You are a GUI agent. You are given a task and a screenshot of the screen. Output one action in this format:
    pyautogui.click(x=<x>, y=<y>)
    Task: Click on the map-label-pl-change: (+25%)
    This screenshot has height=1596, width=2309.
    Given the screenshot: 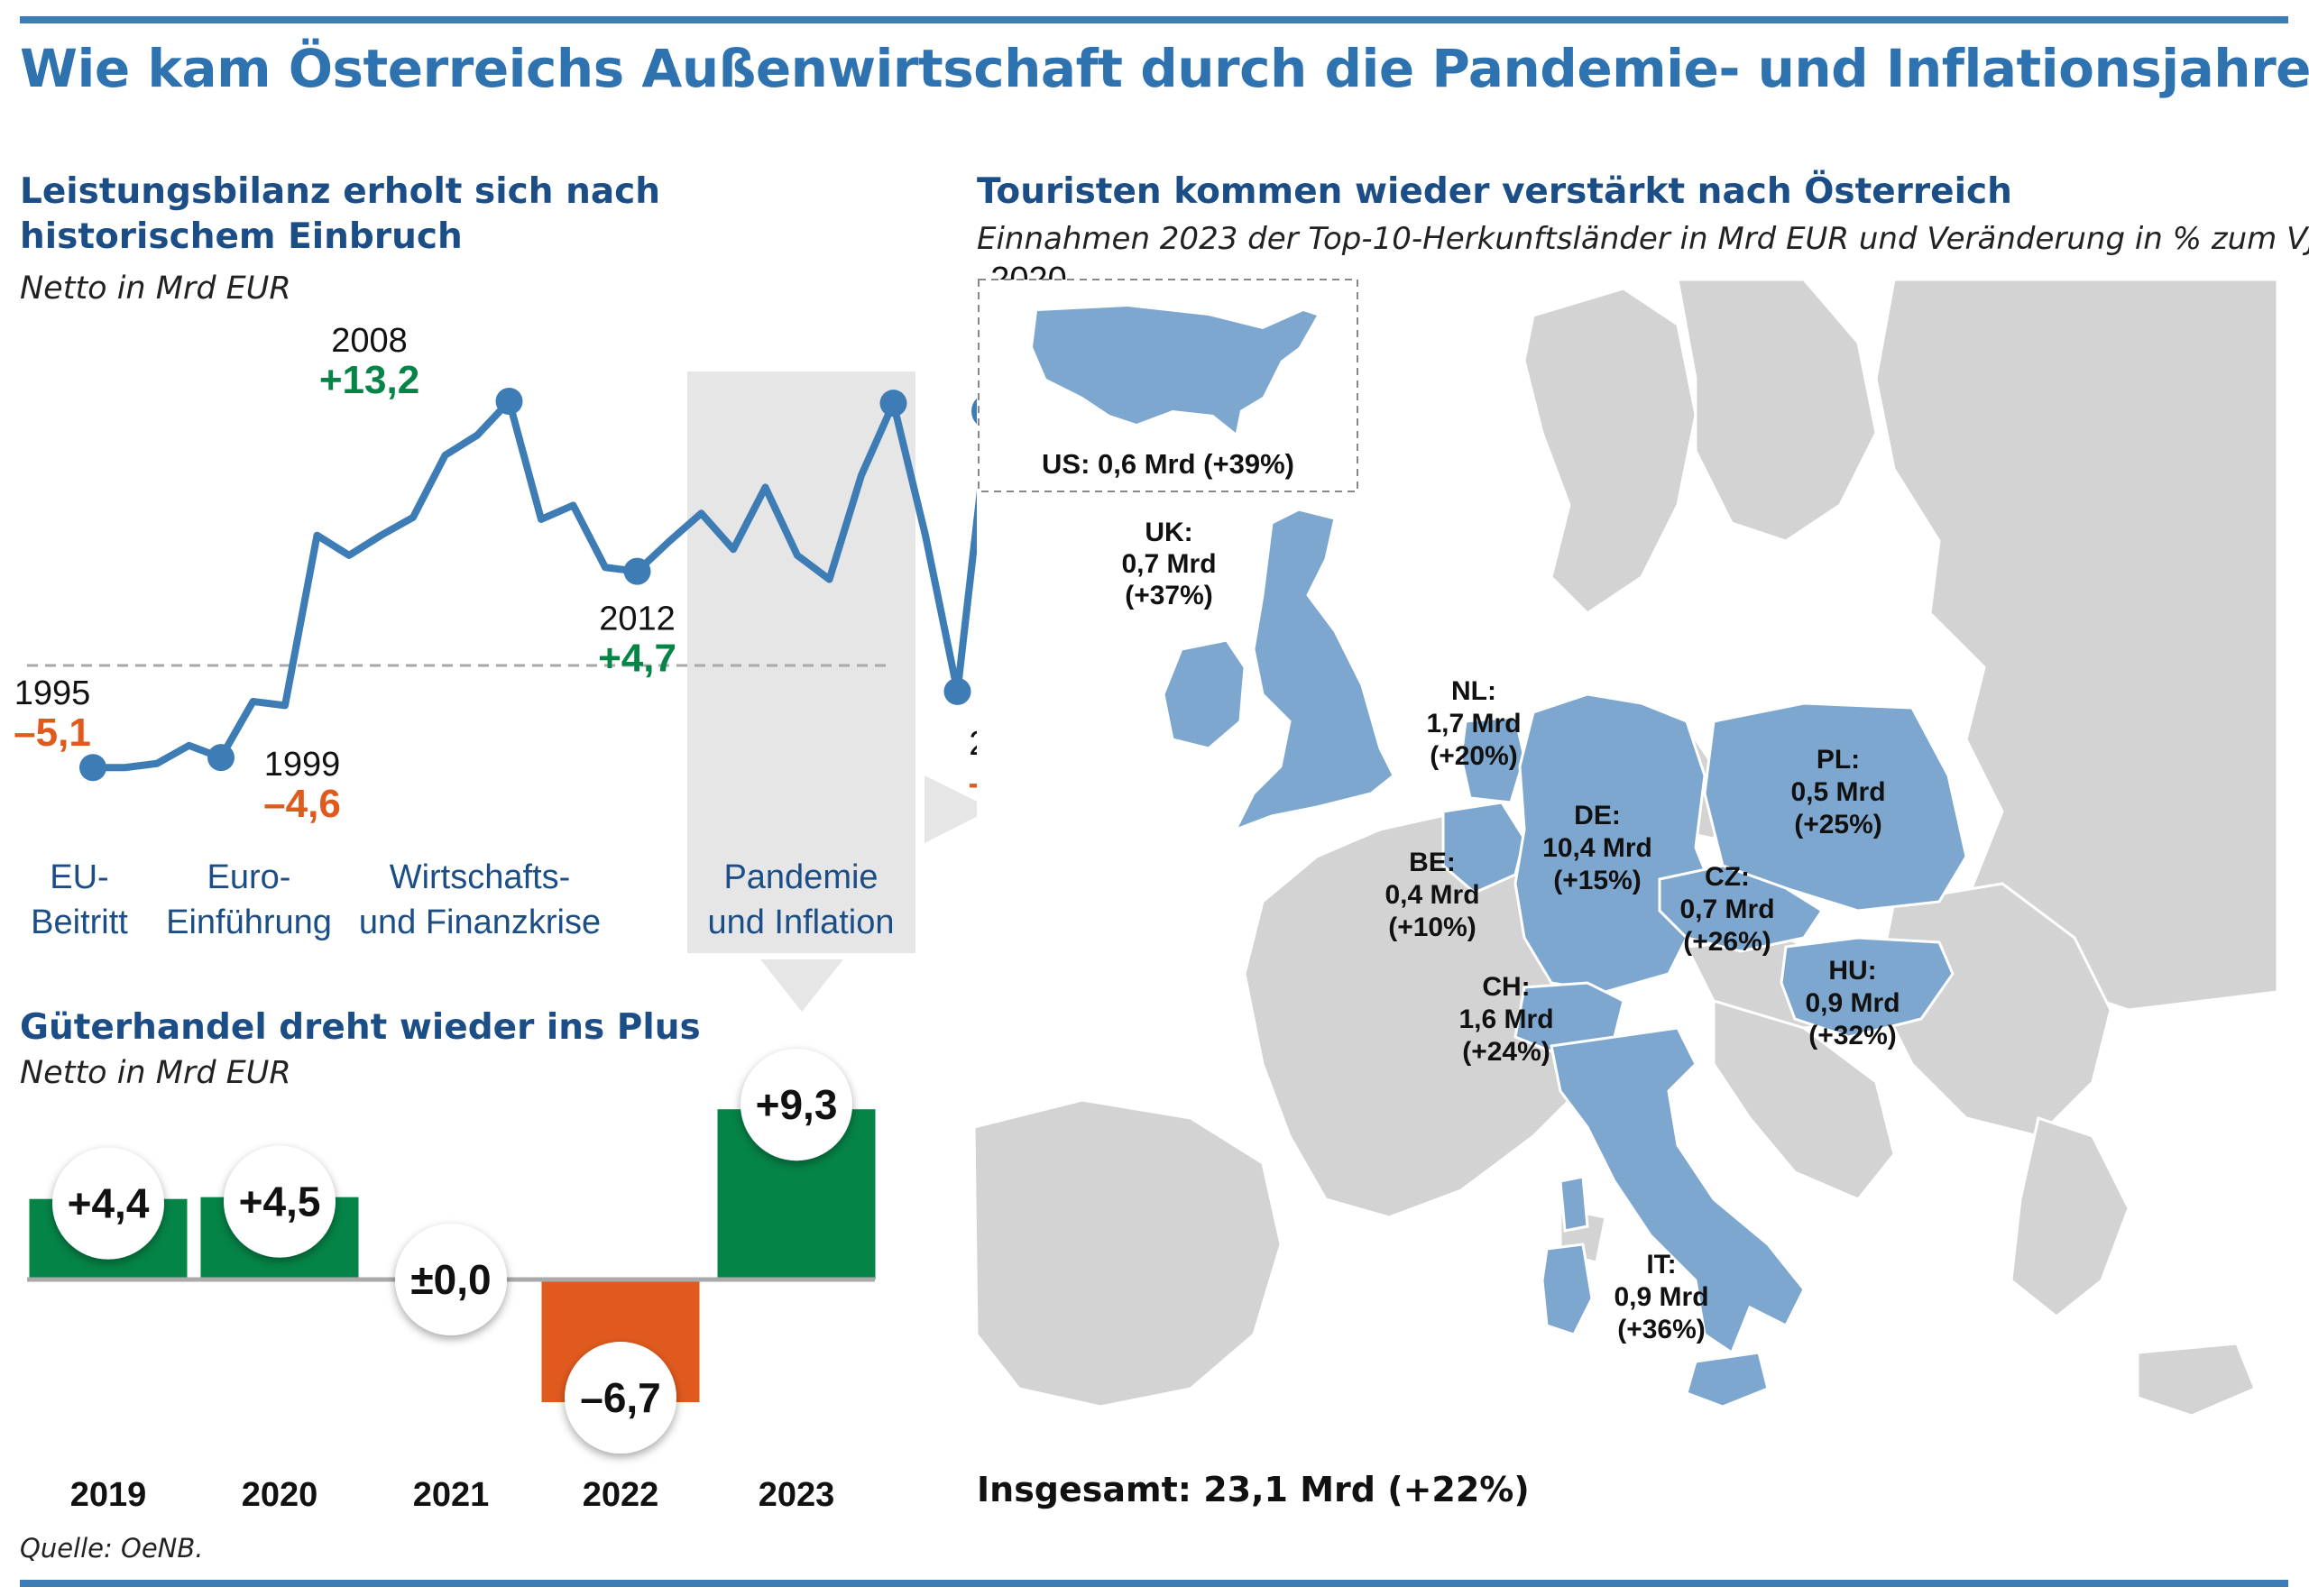 What is the action you would take?
    pyautogui.click(x=1838, y=824)
    